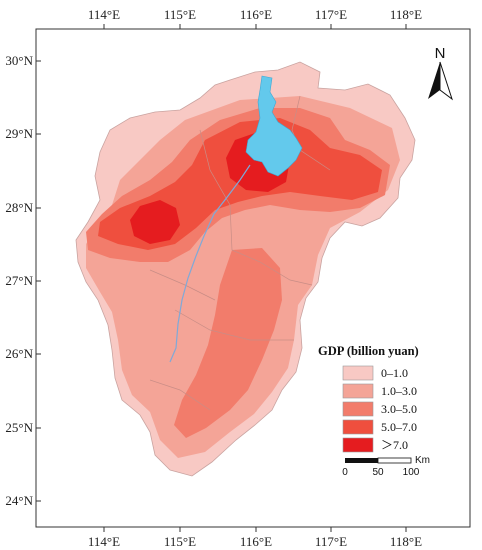 The image size is (482, 550). I want to click on bottom-ticks, so click(255, 529).